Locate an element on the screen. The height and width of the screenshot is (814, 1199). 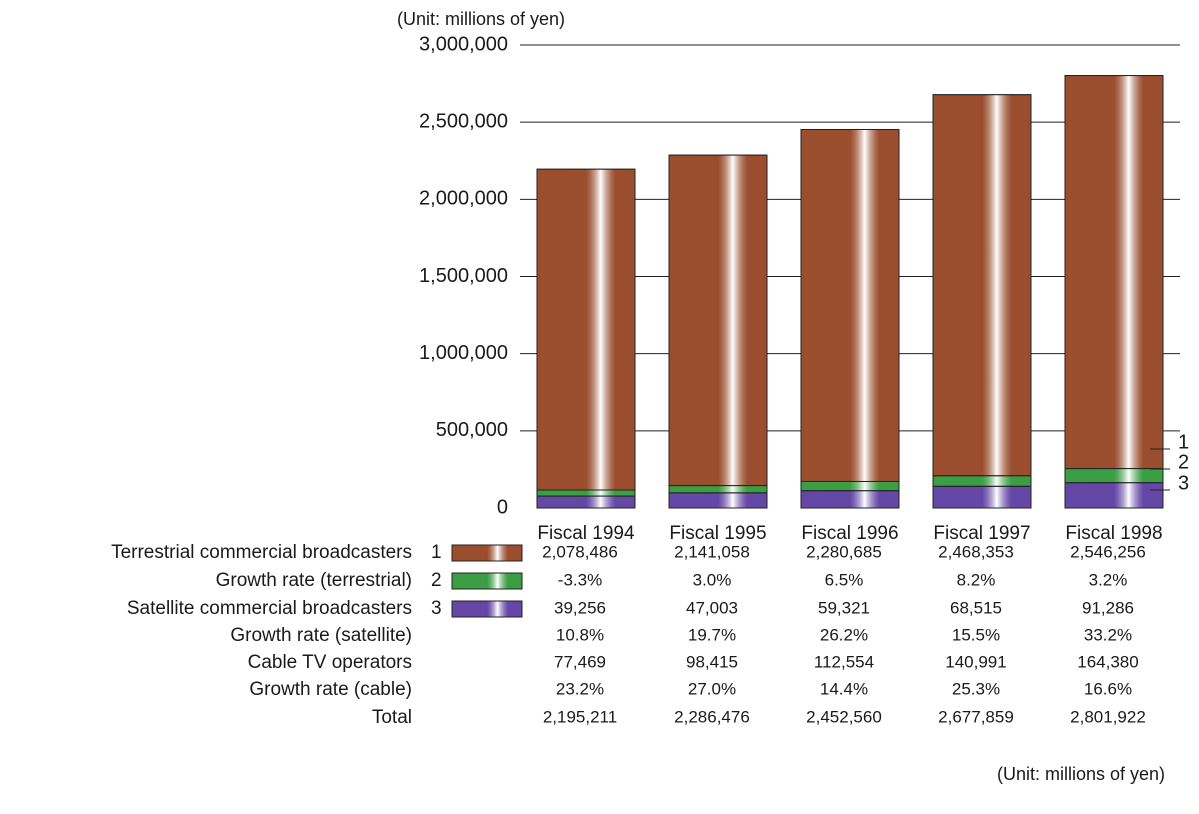
table-cell: 8.2% is located at coordinates (976, 579).